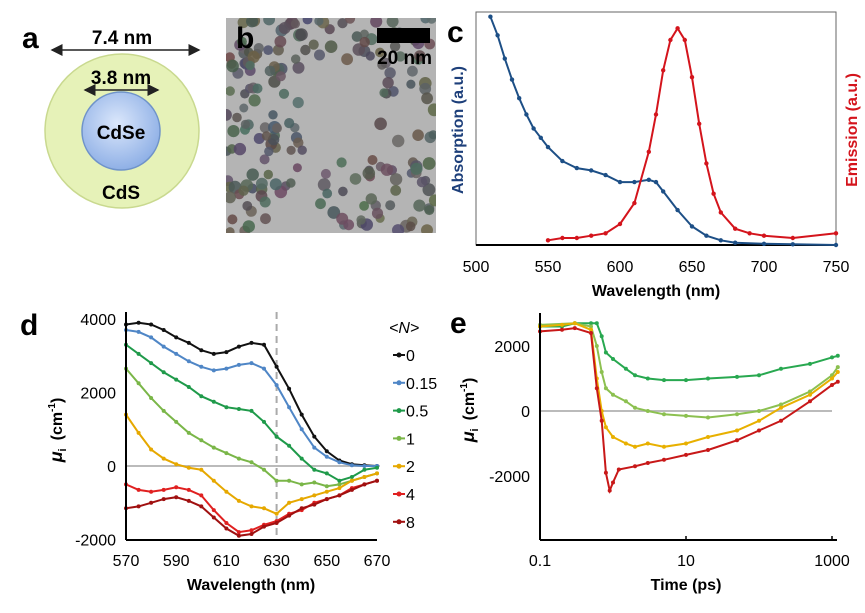 The width and height of the screenshot is (865, 613). What do you see at coordinates (399, 438) in the screenshot?
I see `legend-marker-dot` at bounding box center [399, 438].